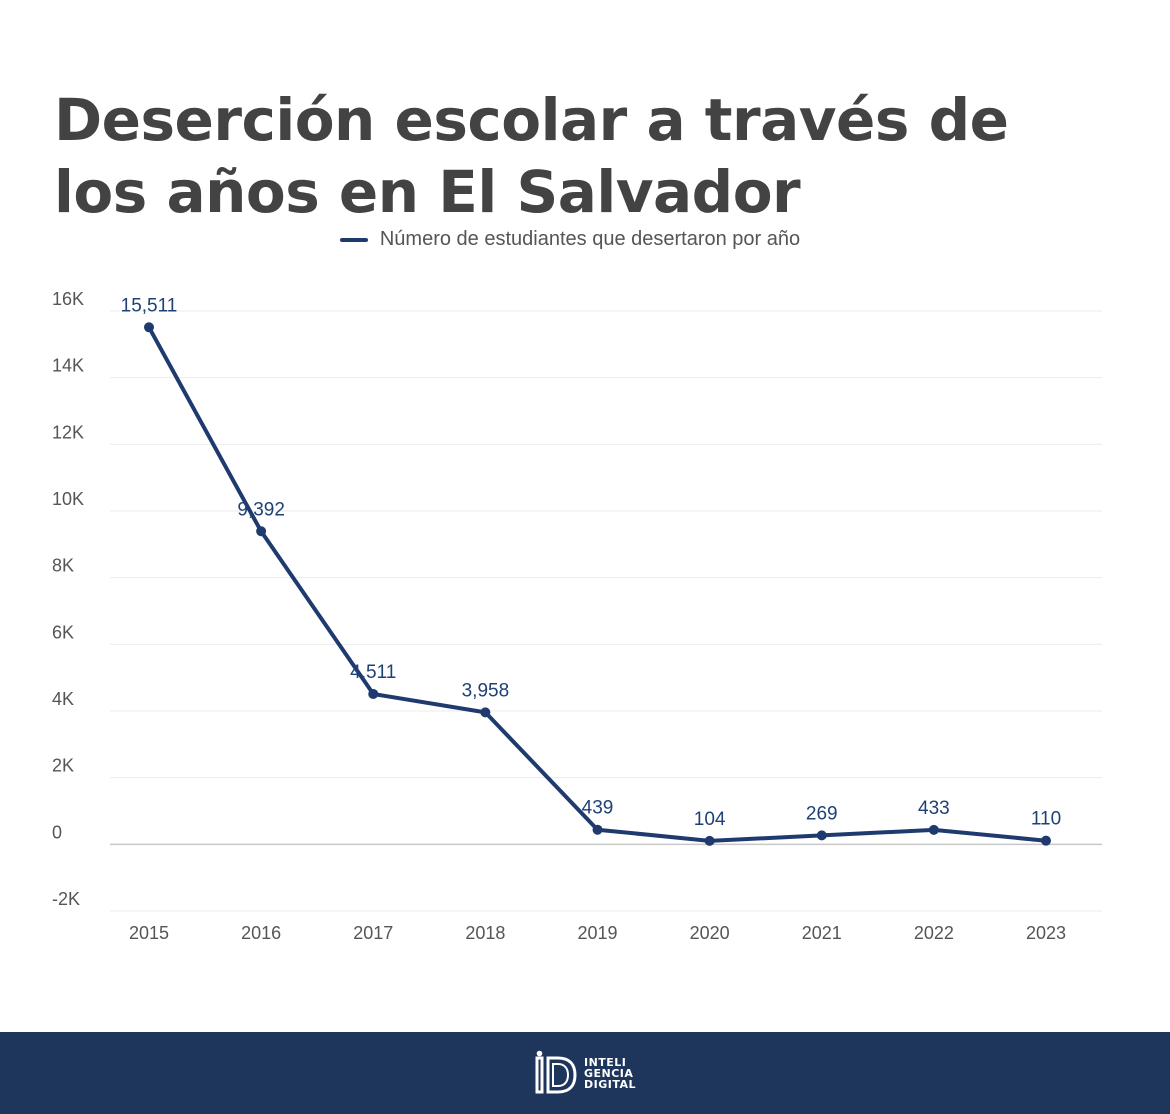  What do you see at coordinates (66, 899) in the screenshot?
I see `y-tick-label: -2K` at bounding box center [66, 899].